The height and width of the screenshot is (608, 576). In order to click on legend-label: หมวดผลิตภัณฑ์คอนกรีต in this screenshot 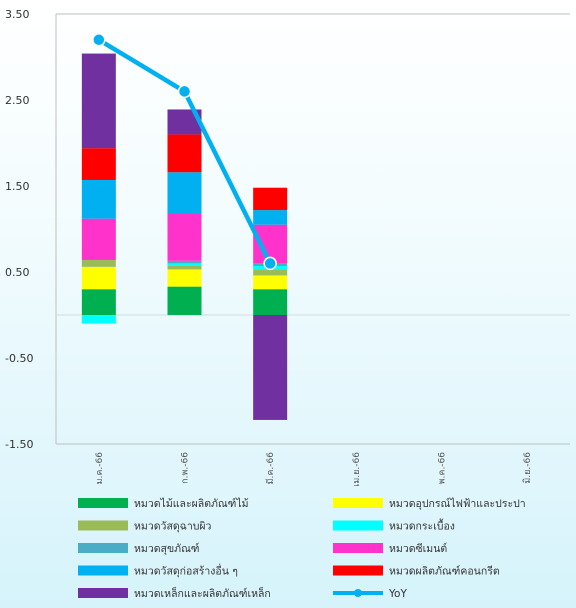, I will do `click(444, 571)`.